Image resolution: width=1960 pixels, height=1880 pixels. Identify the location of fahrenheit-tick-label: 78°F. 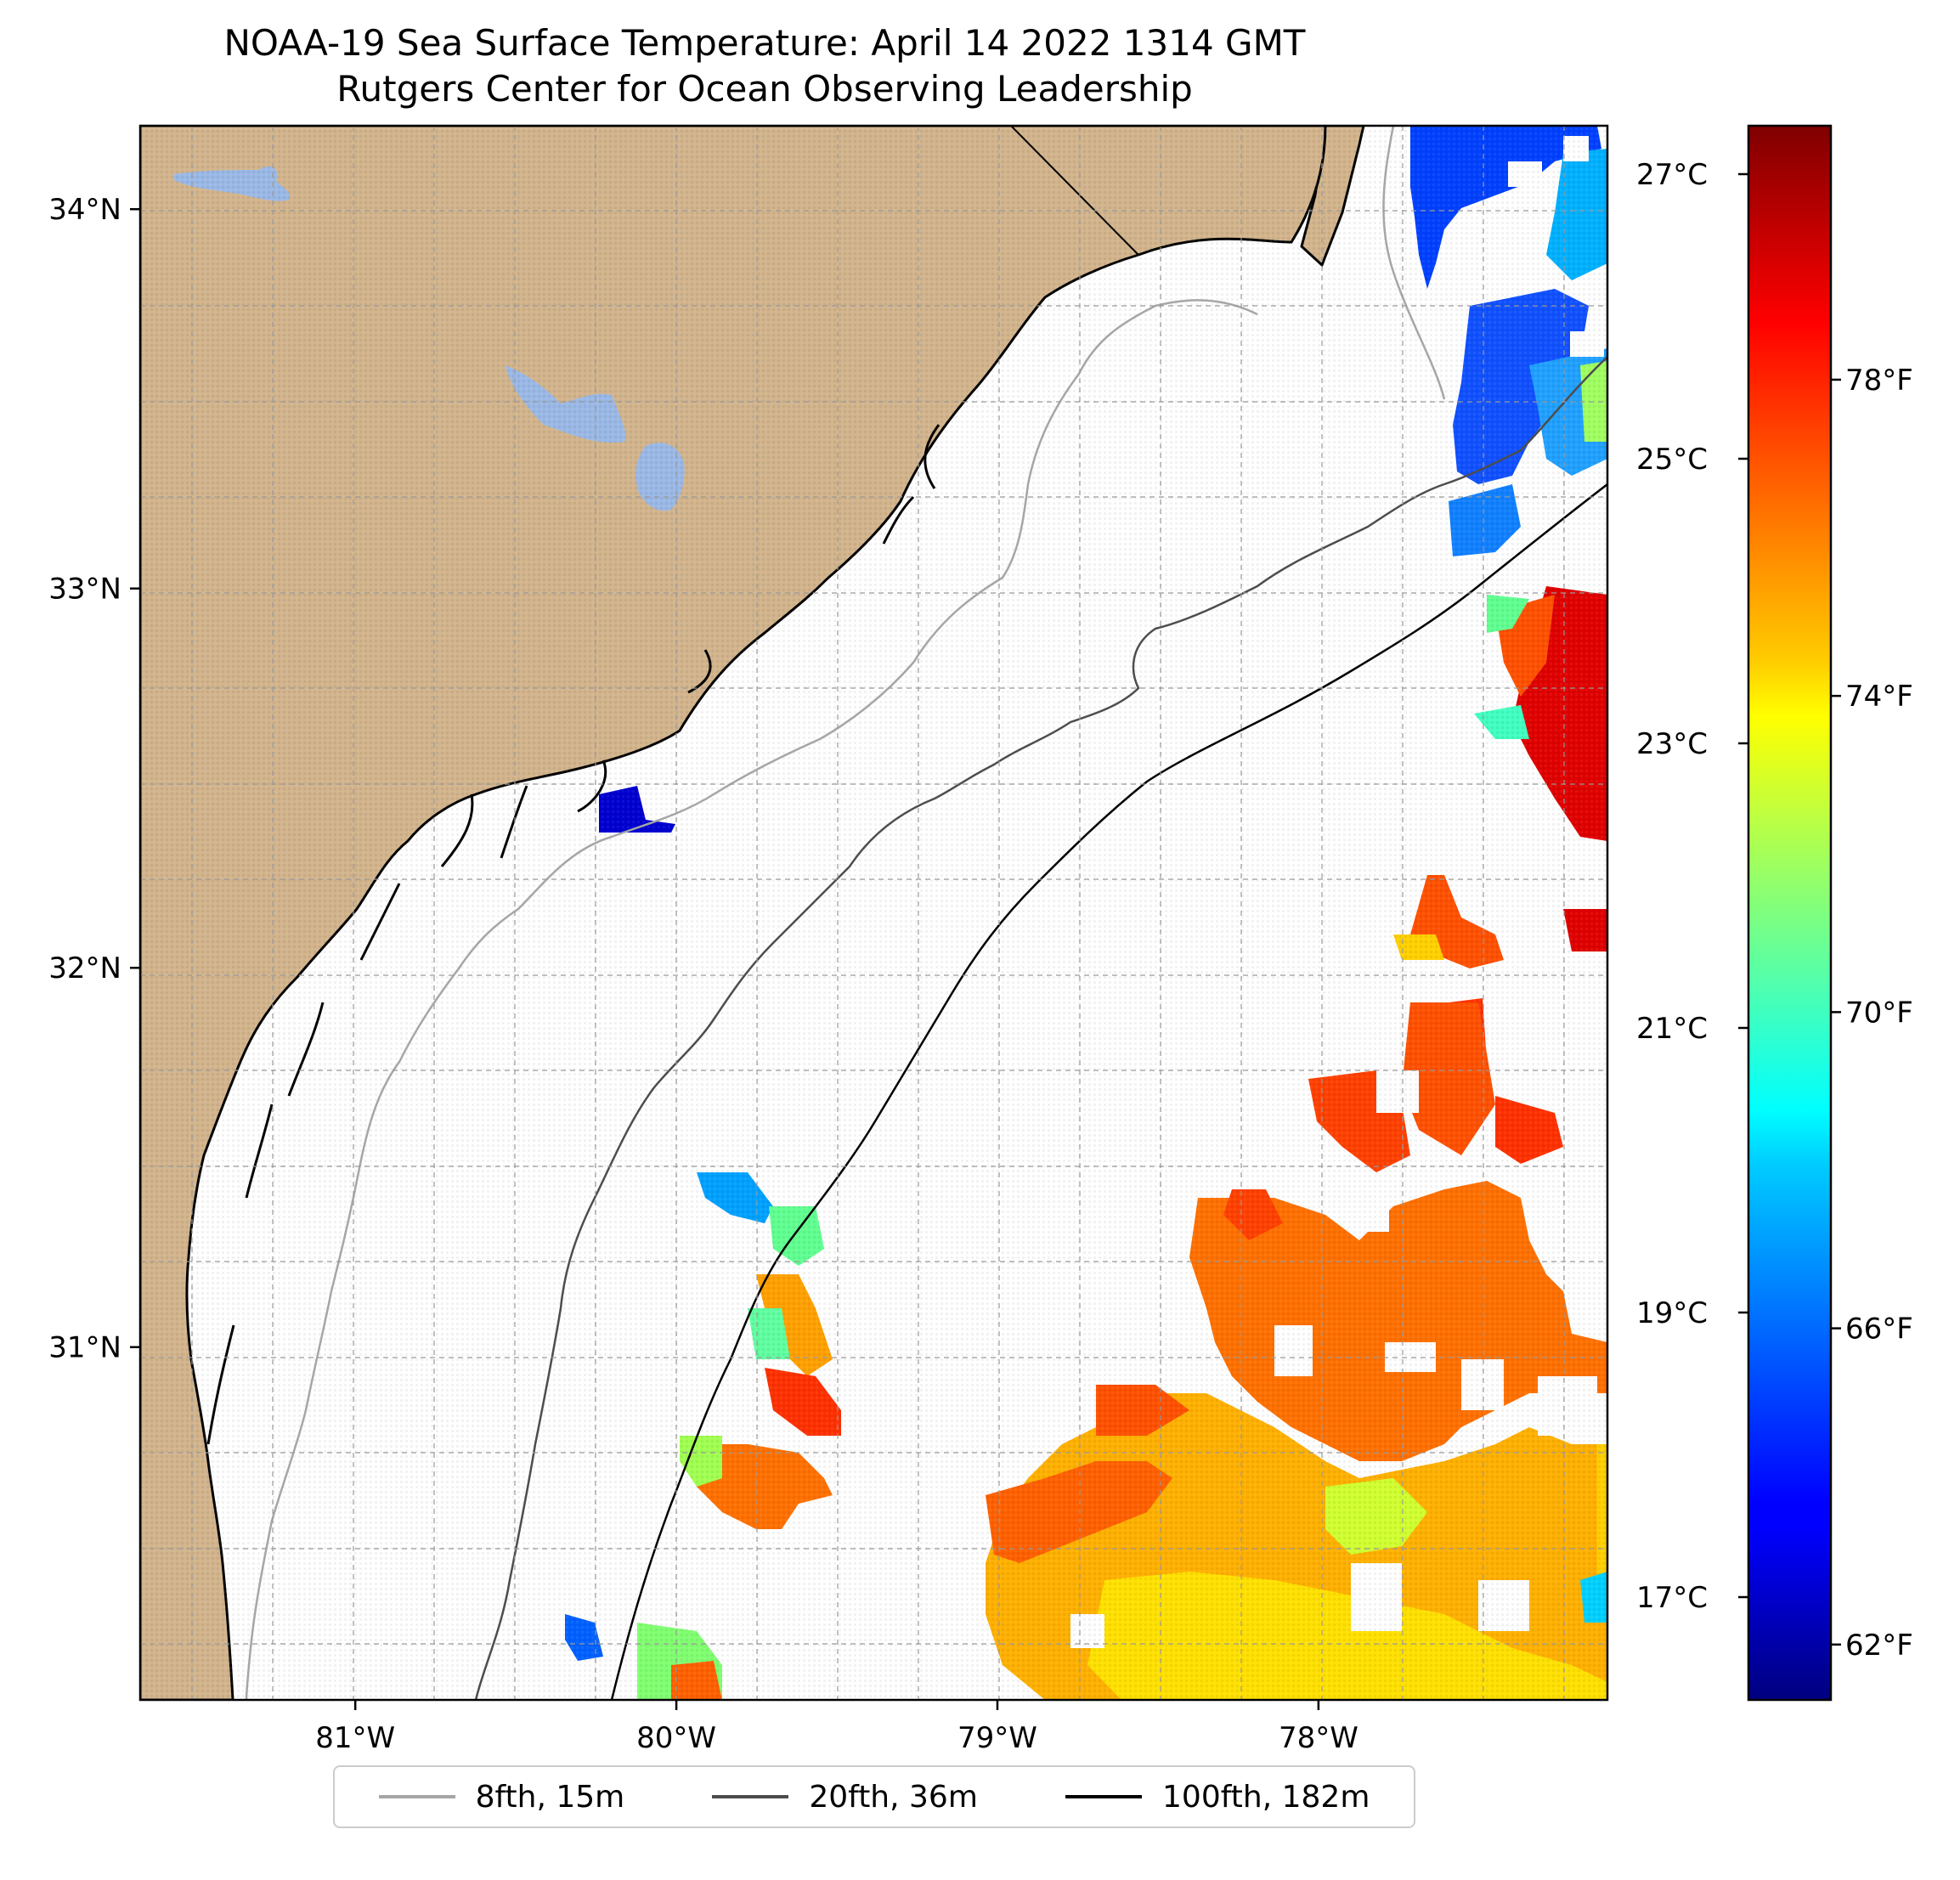
(1879, 381).